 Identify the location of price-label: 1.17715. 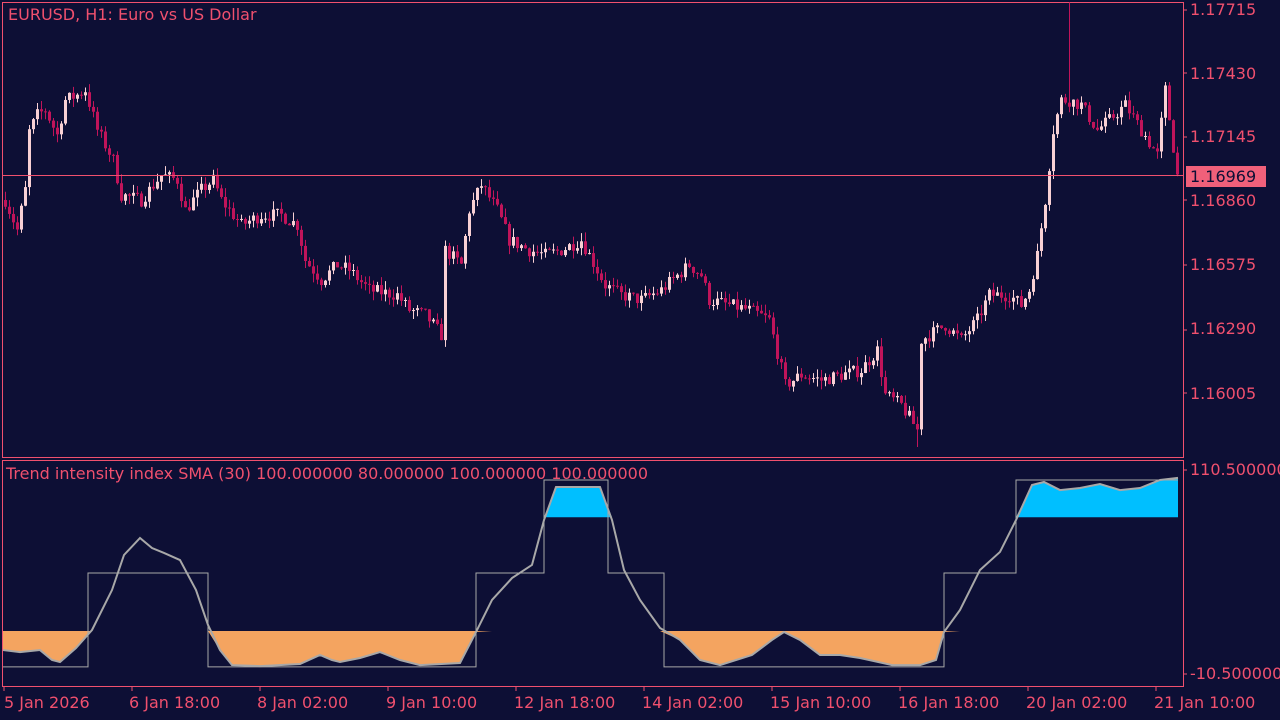
(1223, 9).